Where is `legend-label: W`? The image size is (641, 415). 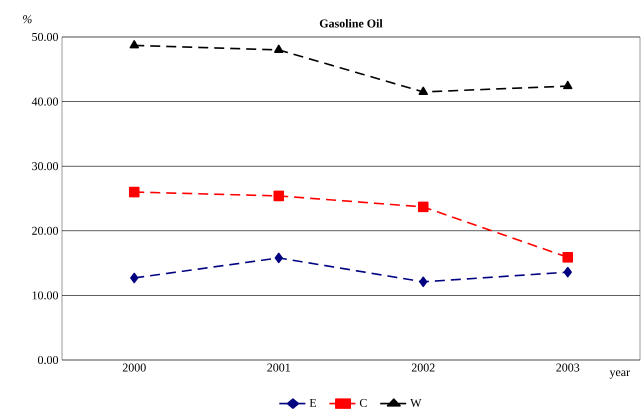
legend-label: W is located at coordinates (416, 402).